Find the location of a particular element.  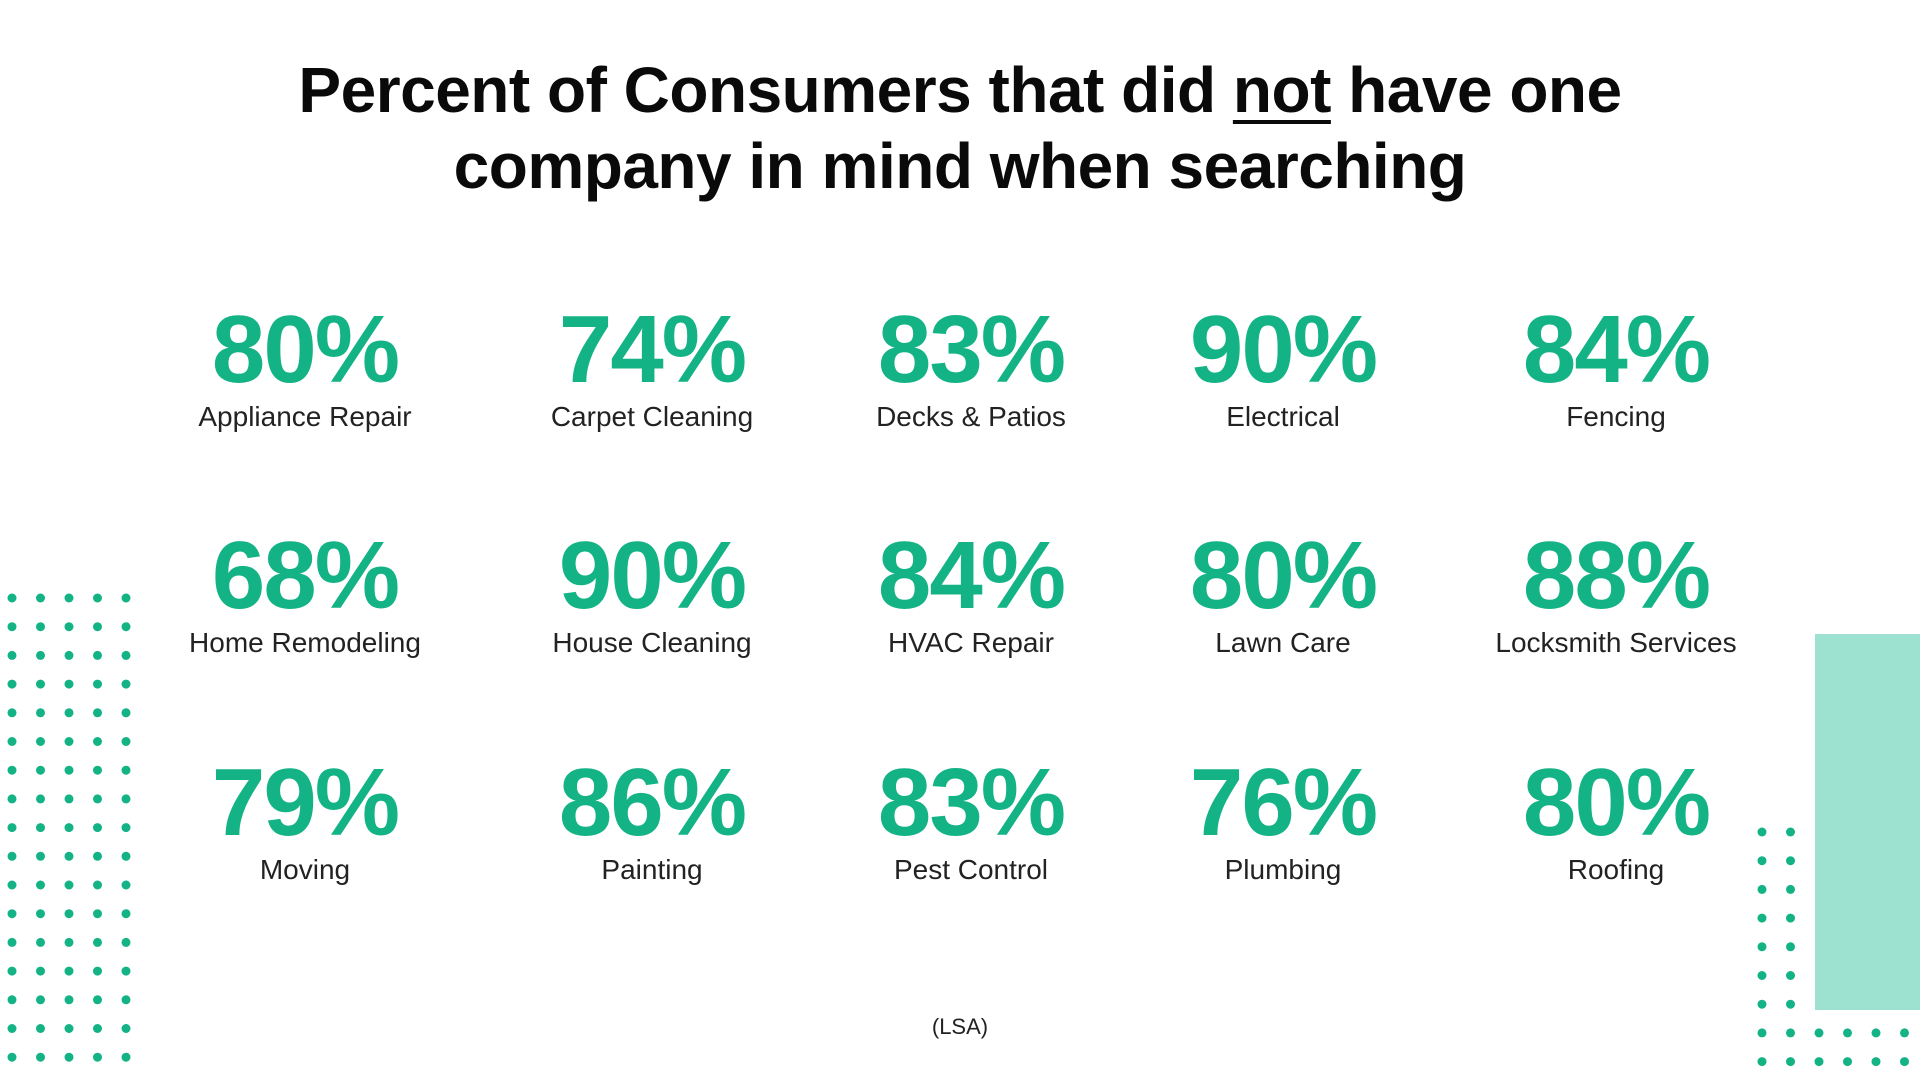

stat-label: Roofing is located at coordinates (1616, 869).